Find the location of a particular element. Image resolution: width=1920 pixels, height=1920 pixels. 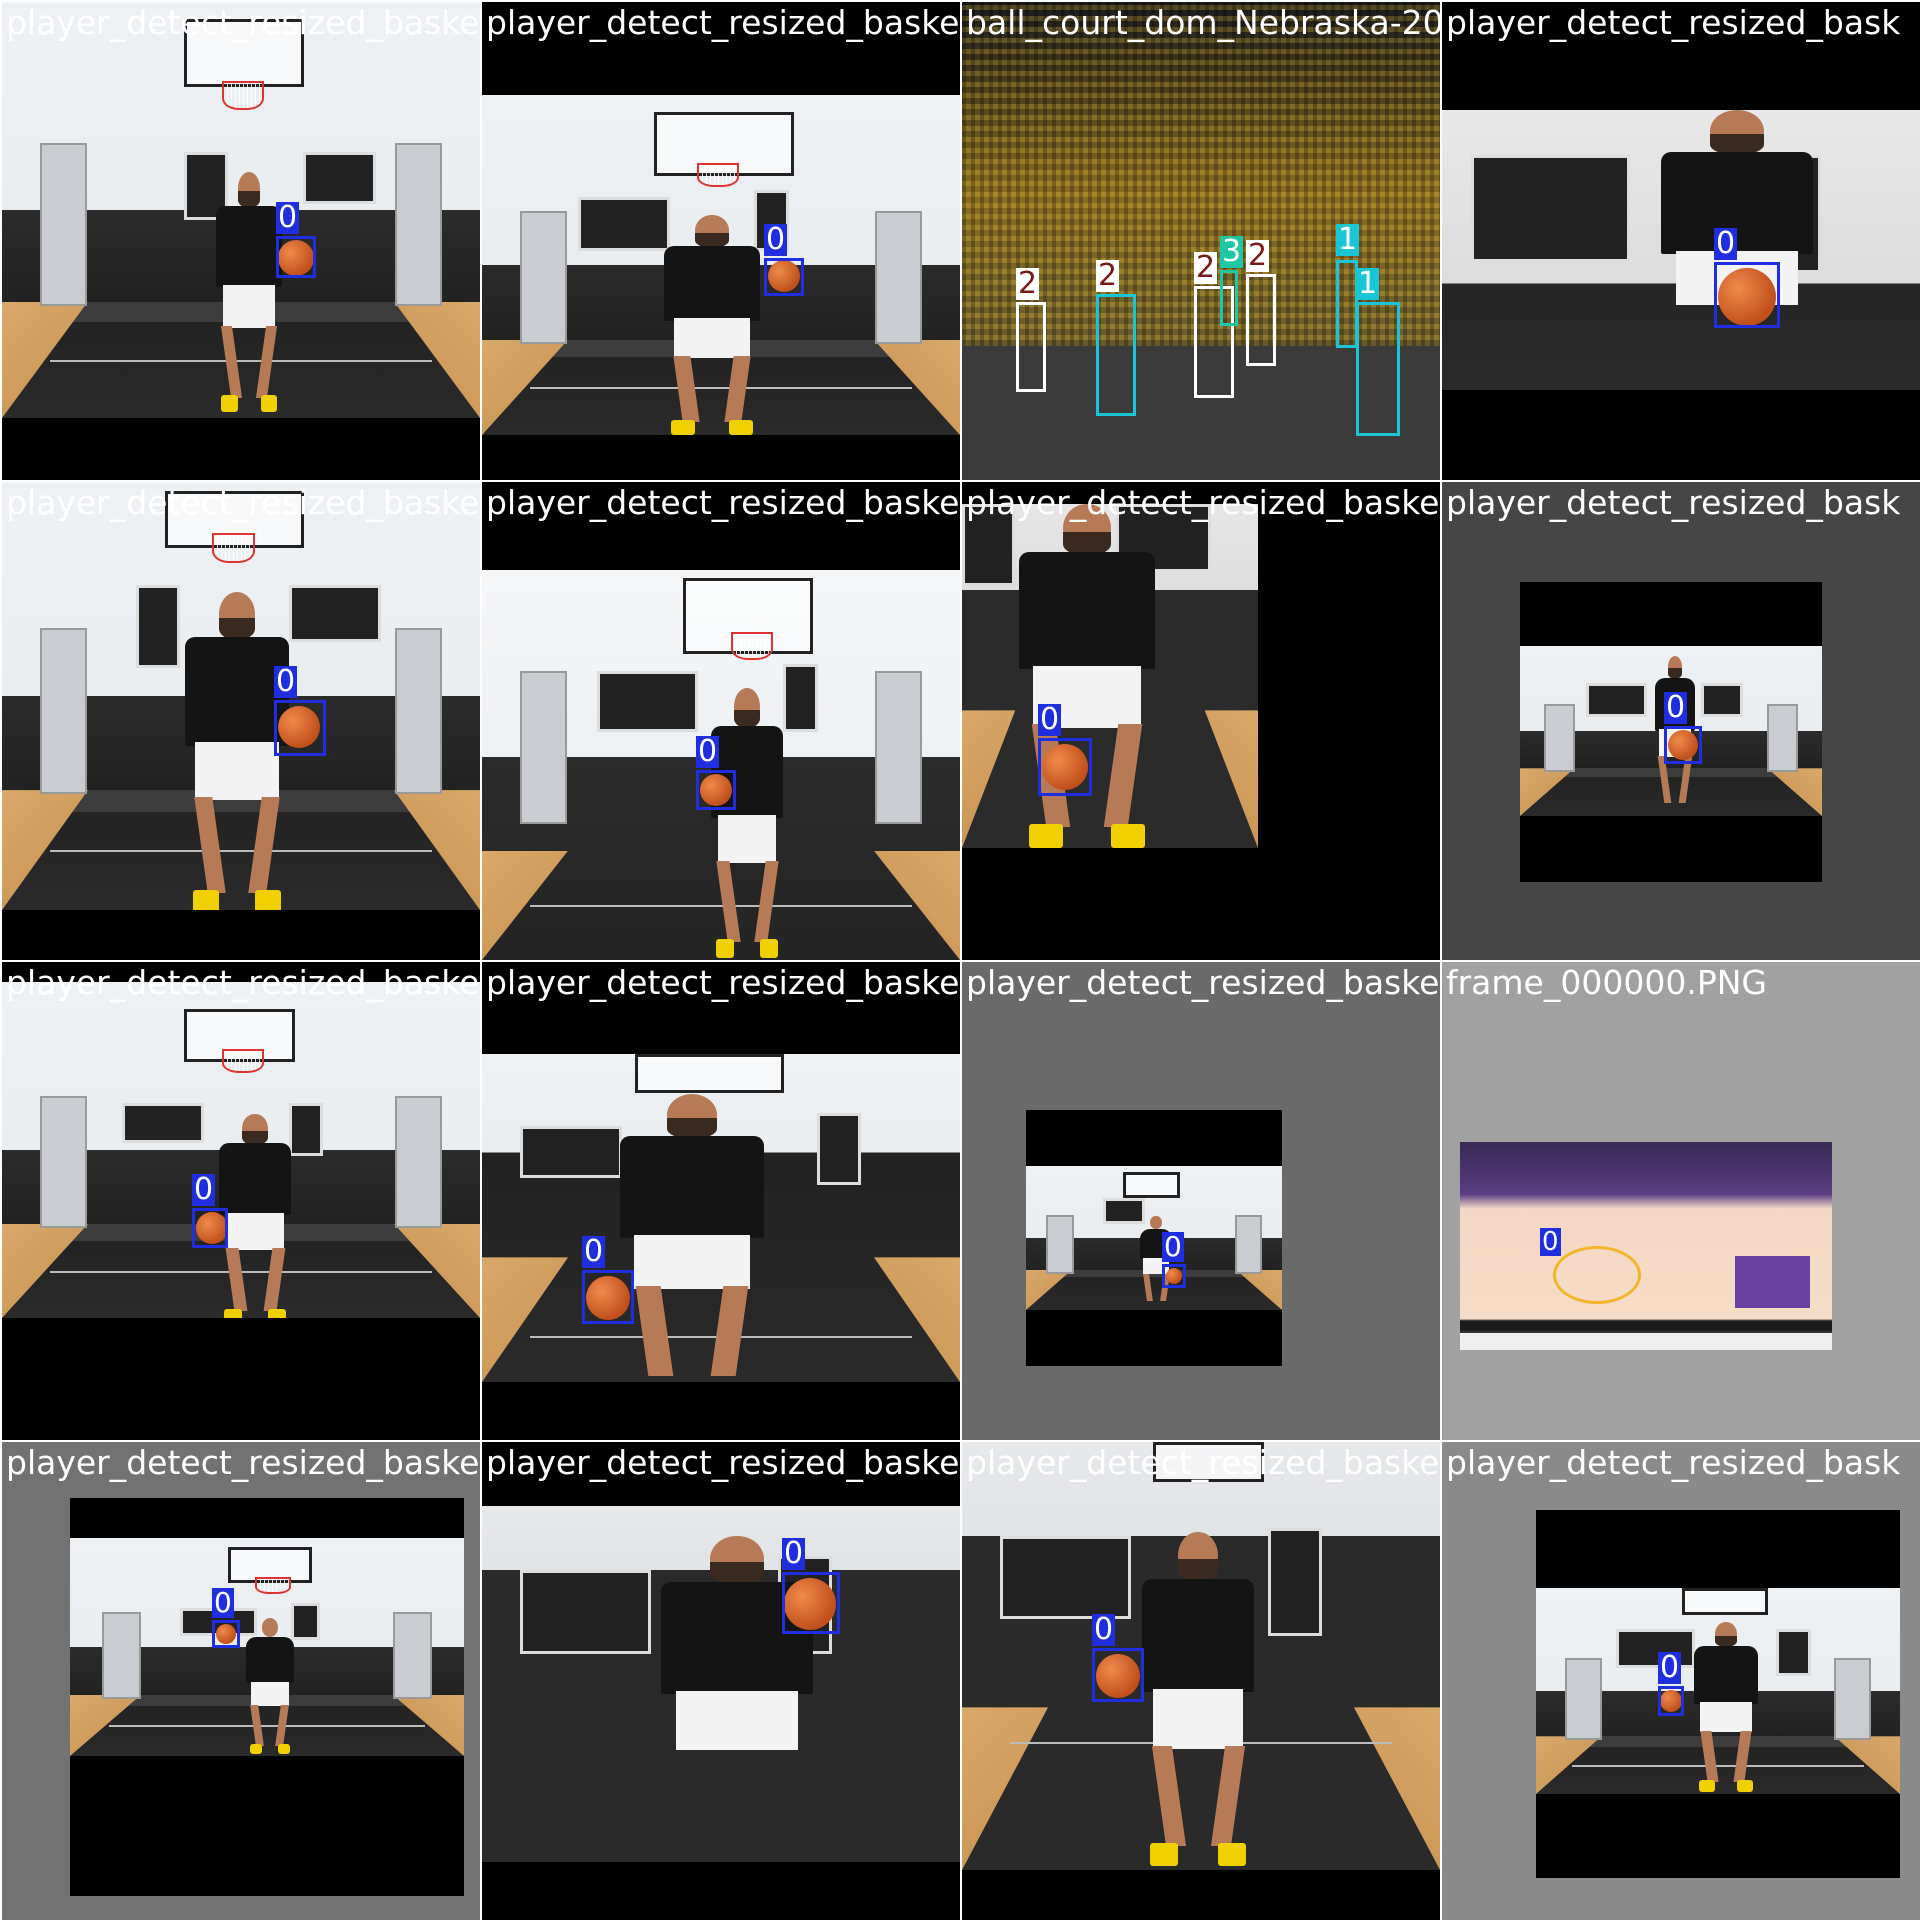

tile-12-photo is located at coordinates (267, 1647).